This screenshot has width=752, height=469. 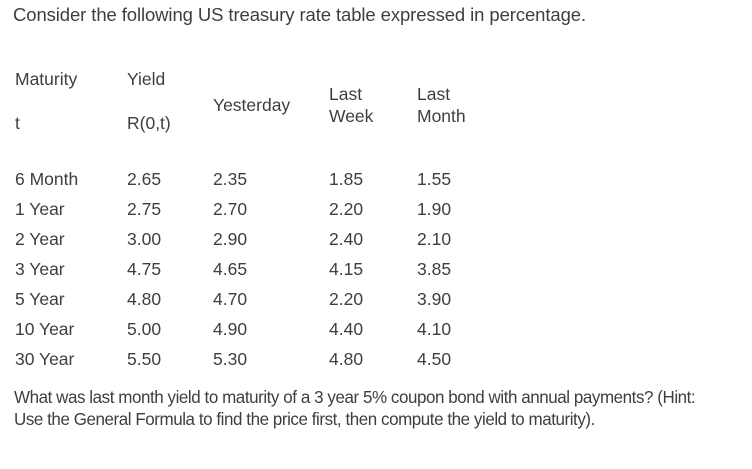 What do you see at coordinates (346, 329) in the screenshot?
I see `last-week-cell: 4.40` at bounding box center [346, 329].